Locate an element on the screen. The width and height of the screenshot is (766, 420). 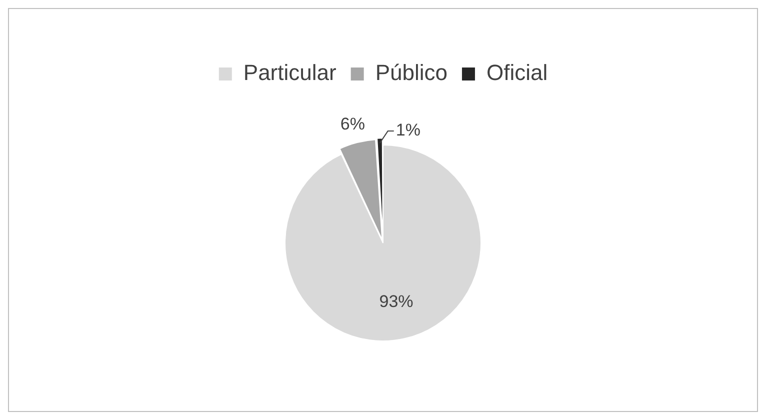
legend-label: Público is located at coordinates (411, 73).